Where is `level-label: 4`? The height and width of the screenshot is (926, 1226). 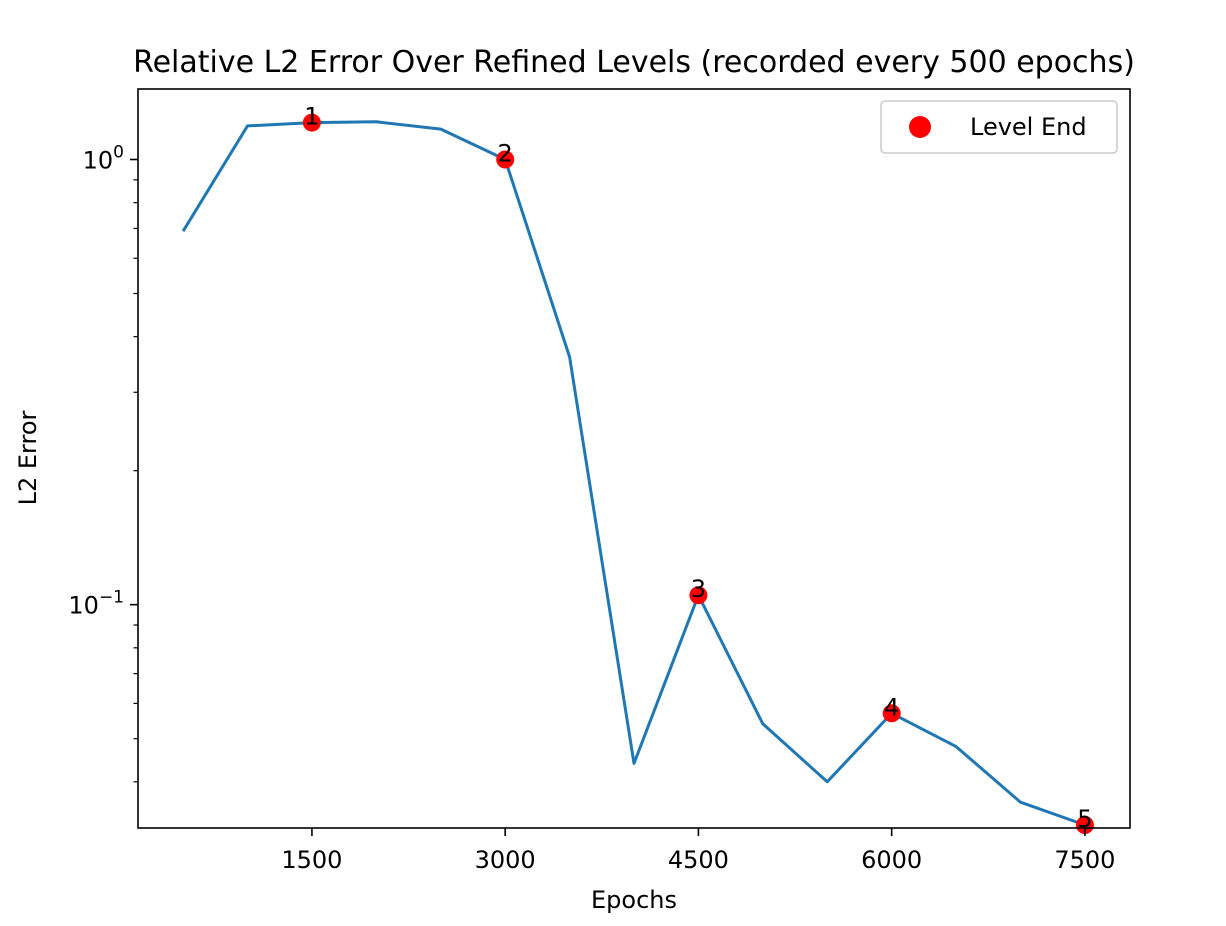 level-label: 4 is located at coordinates (891, 707).